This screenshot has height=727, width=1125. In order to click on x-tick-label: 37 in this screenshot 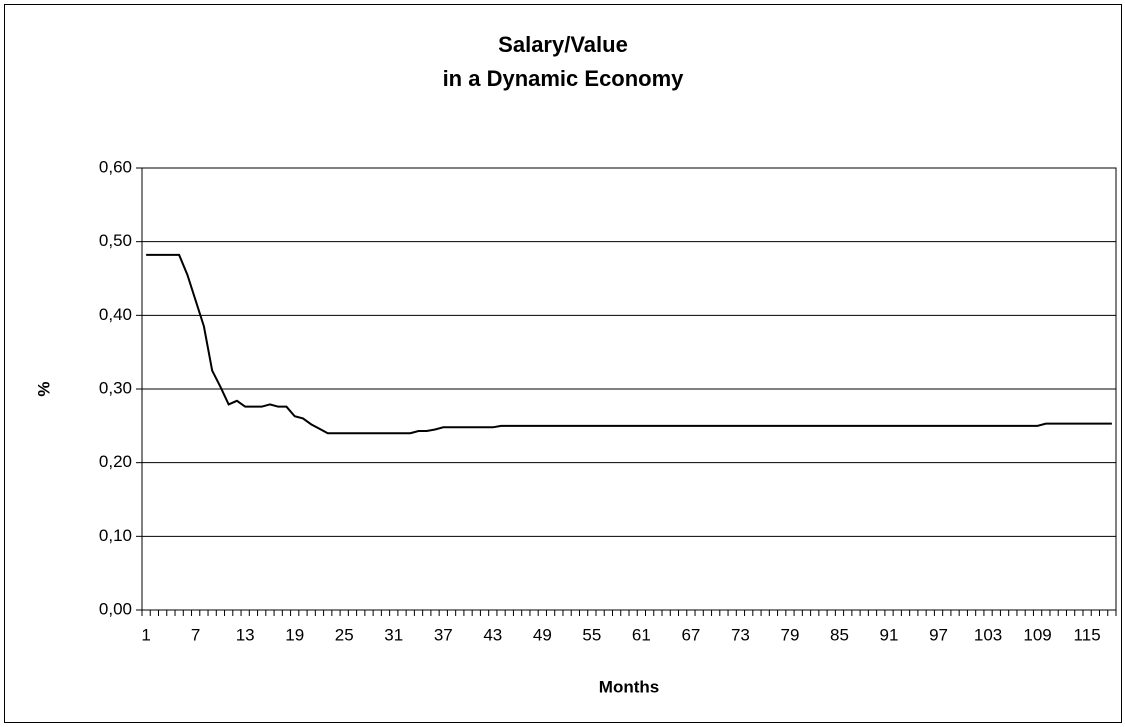, I will do `click(443, 634)`.